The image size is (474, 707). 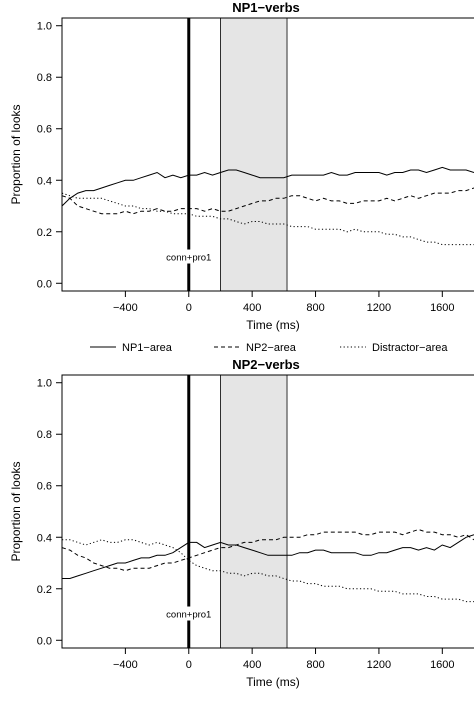 What do you see at coordinates (147, 348) in the screenshot?
I see `legend-label-1: NP1−area` at bounding box center [147, 348].